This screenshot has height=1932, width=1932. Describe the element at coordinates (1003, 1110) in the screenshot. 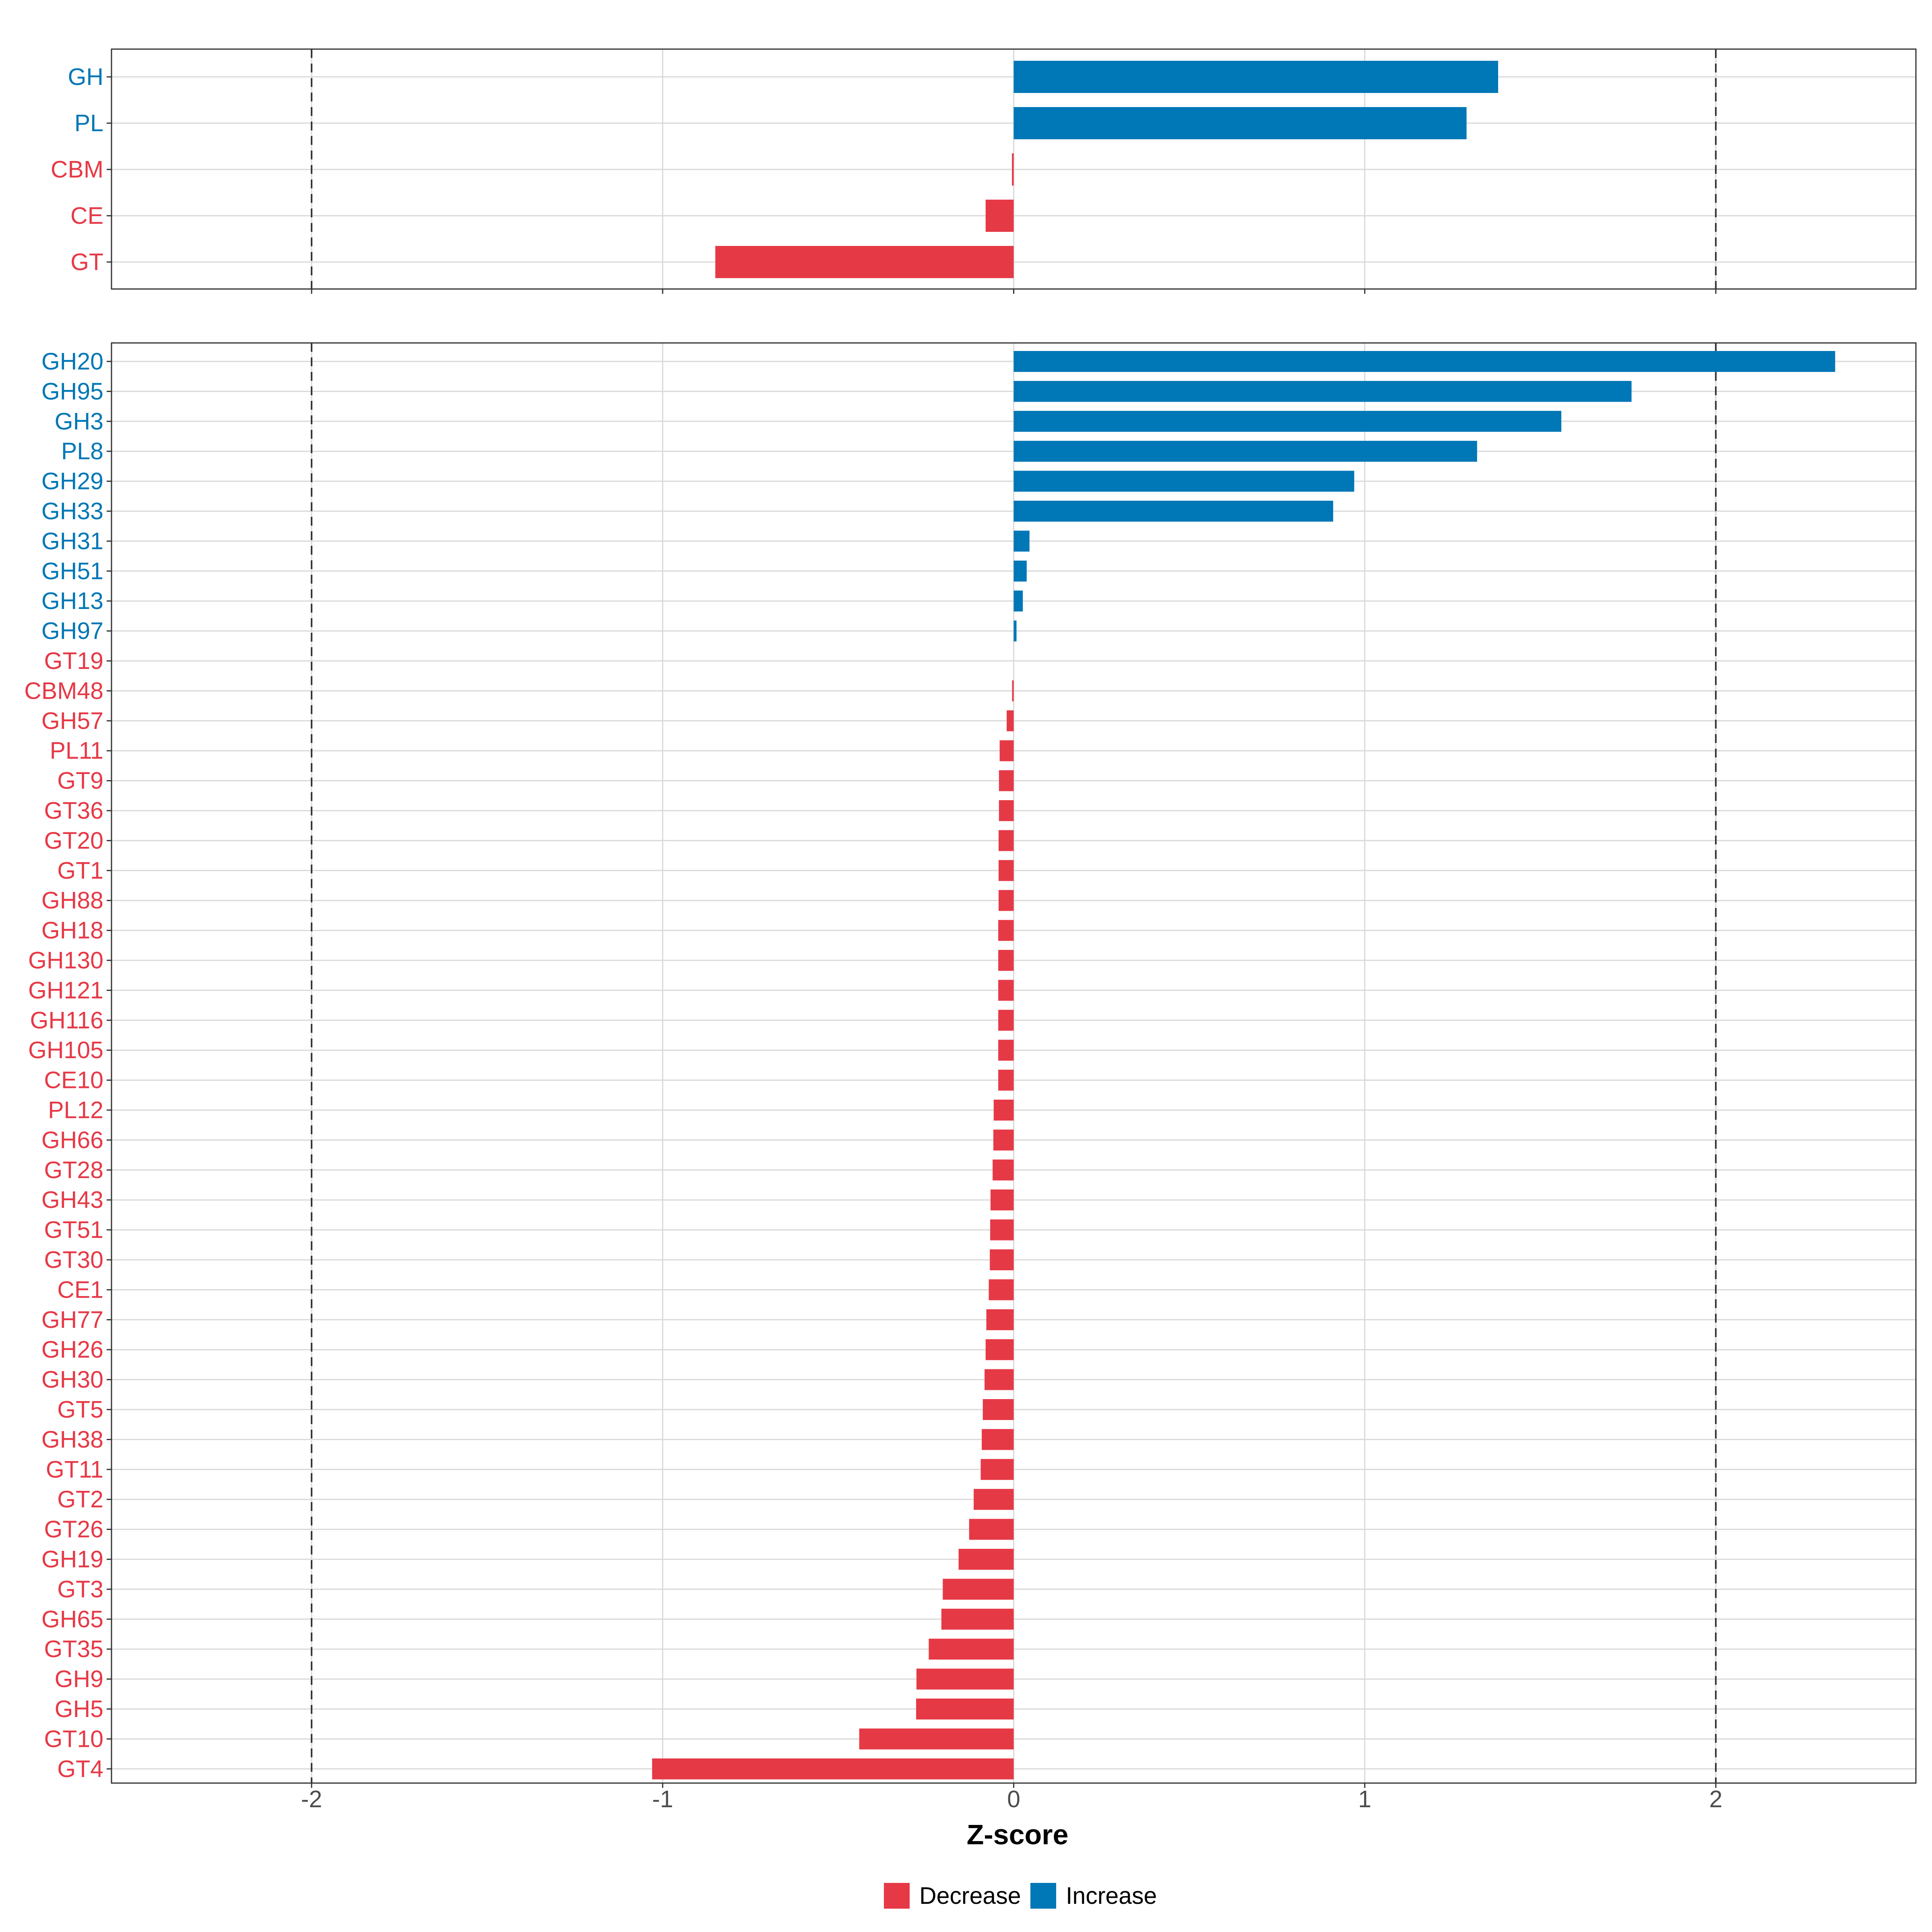

I see `bar-pl12` at that location.